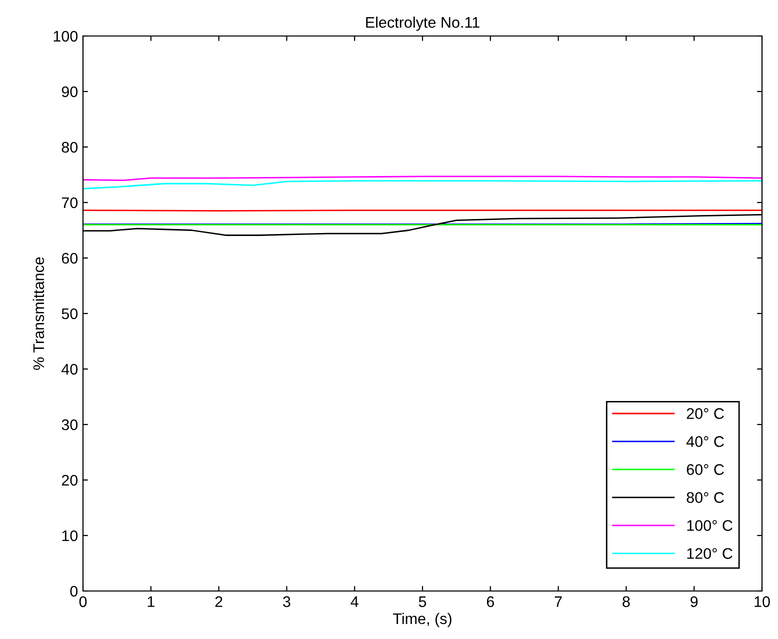 The width and height of the screenshot is (778, 639). Describe the element at coordinates (705, 497) in the screenshot. I see `legend-label: 80° C` at that location.